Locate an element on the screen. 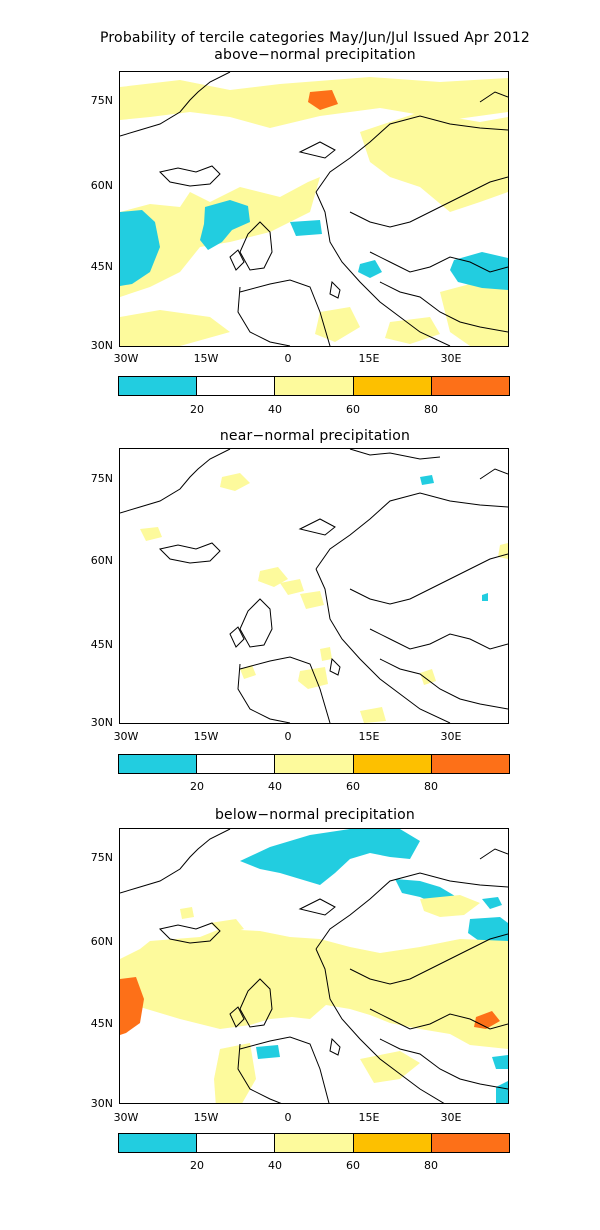  panel-title: below−normal precipitation is located at coordinates (315, 815).